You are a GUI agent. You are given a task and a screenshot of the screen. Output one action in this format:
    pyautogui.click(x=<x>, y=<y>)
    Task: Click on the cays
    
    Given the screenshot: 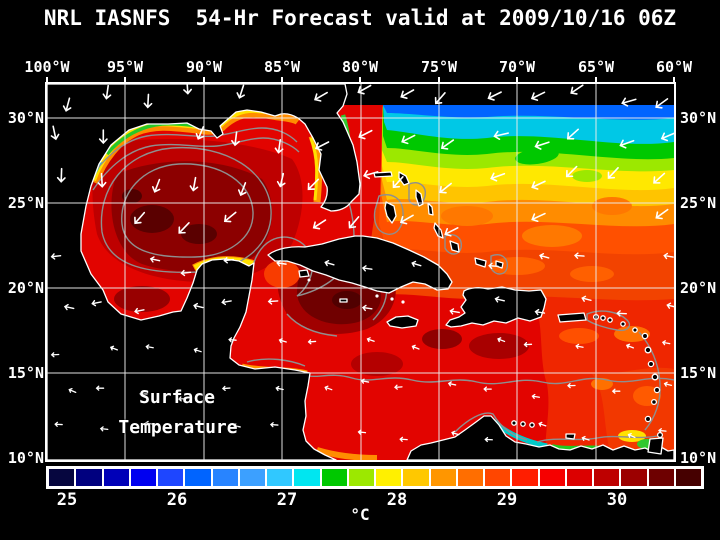 What is the action you would take?
    pyautogui.click(x=356, y=291)
    